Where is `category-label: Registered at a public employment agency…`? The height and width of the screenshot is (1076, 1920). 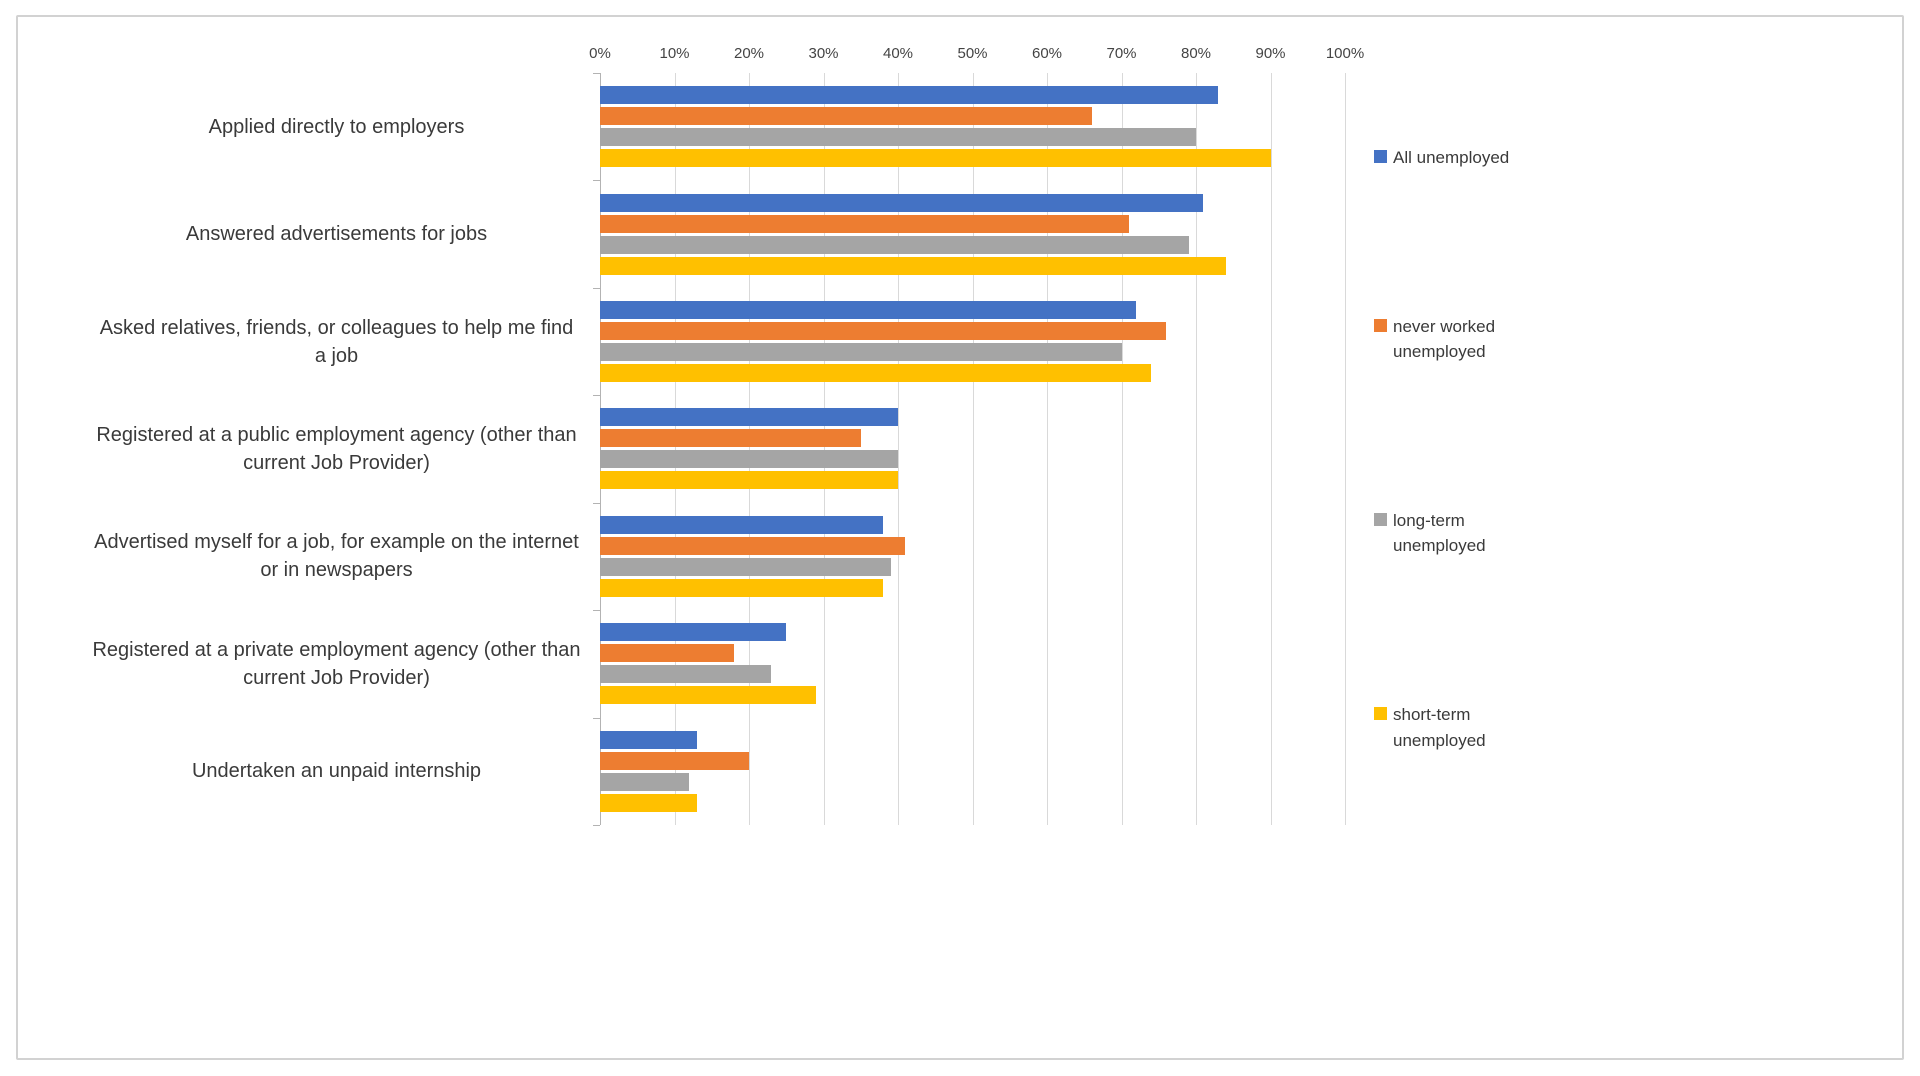
category-label: Registered at a public employment agency… is located at coordinates (336, 448).